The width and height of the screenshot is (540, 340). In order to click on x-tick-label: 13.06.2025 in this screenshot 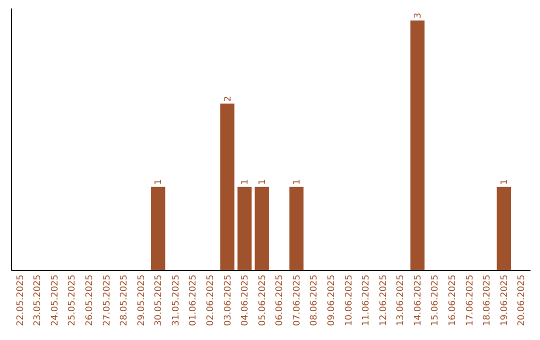, I will do `click(401, 300)`.